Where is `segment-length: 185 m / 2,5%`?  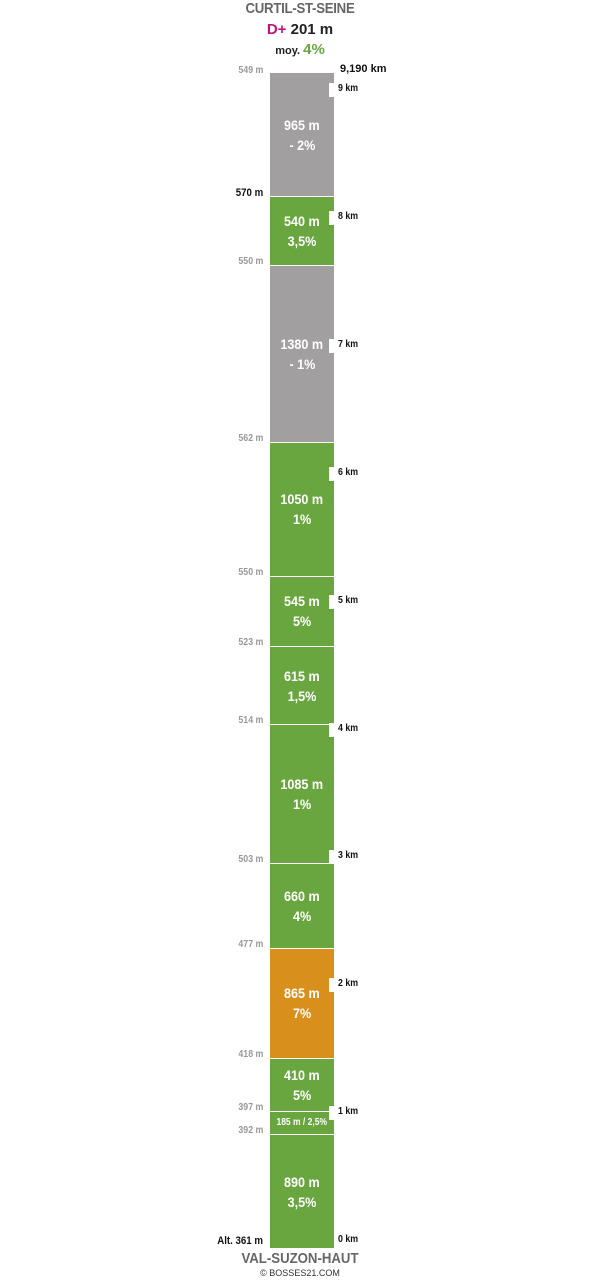
segment-length: 185 m / 2,5% is located at coordinates (302, 1122).